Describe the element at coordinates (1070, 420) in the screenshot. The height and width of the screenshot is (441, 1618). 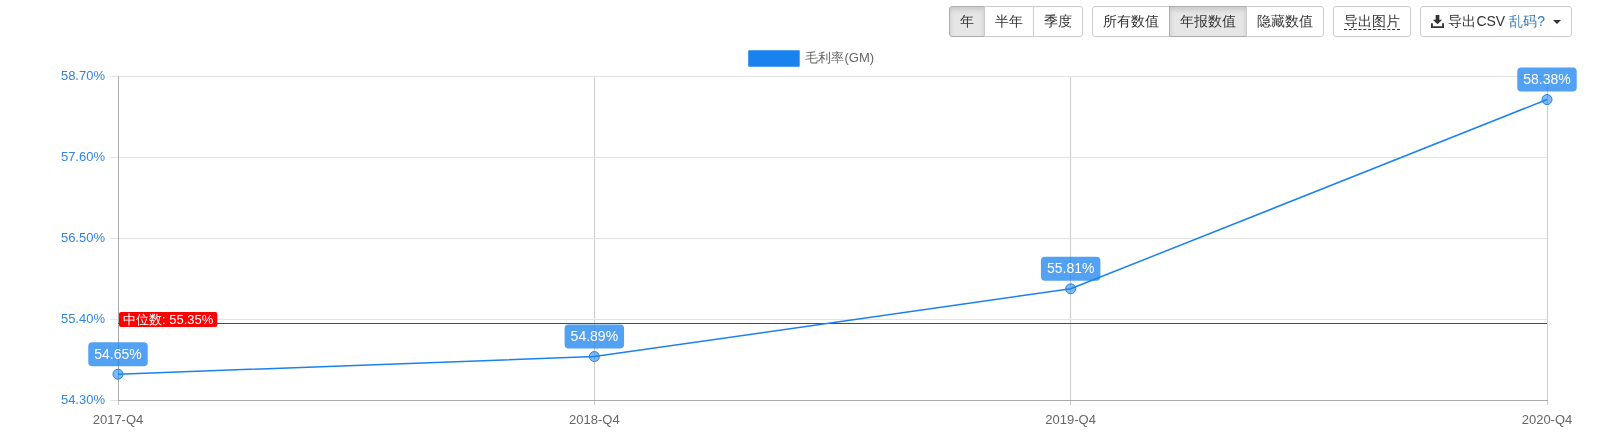
I see `x-tick-label: 2019-Q4` at that location.